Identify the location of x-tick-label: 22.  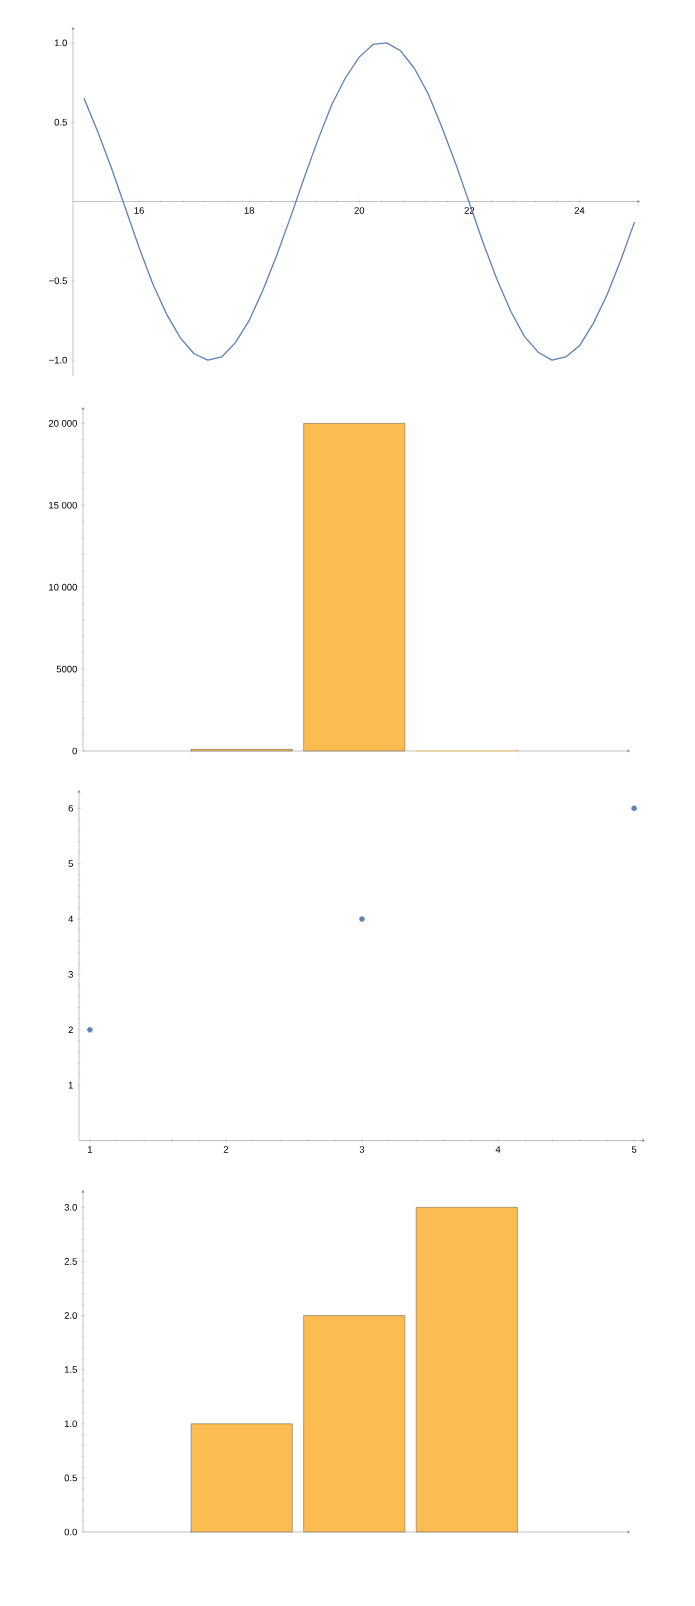
(469, 210).